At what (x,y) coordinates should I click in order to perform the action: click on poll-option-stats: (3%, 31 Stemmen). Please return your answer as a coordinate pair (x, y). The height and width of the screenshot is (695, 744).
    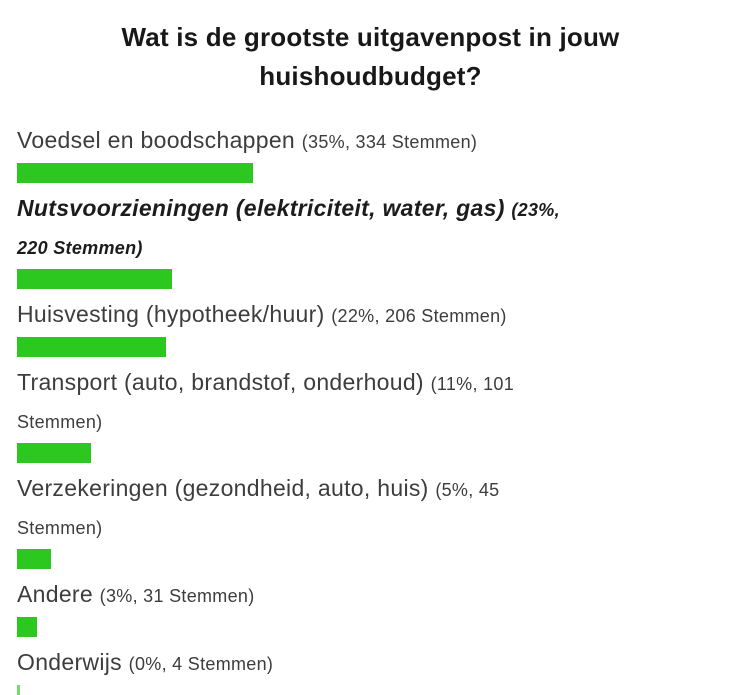
    Looking at the image, I should click on (177, 596).